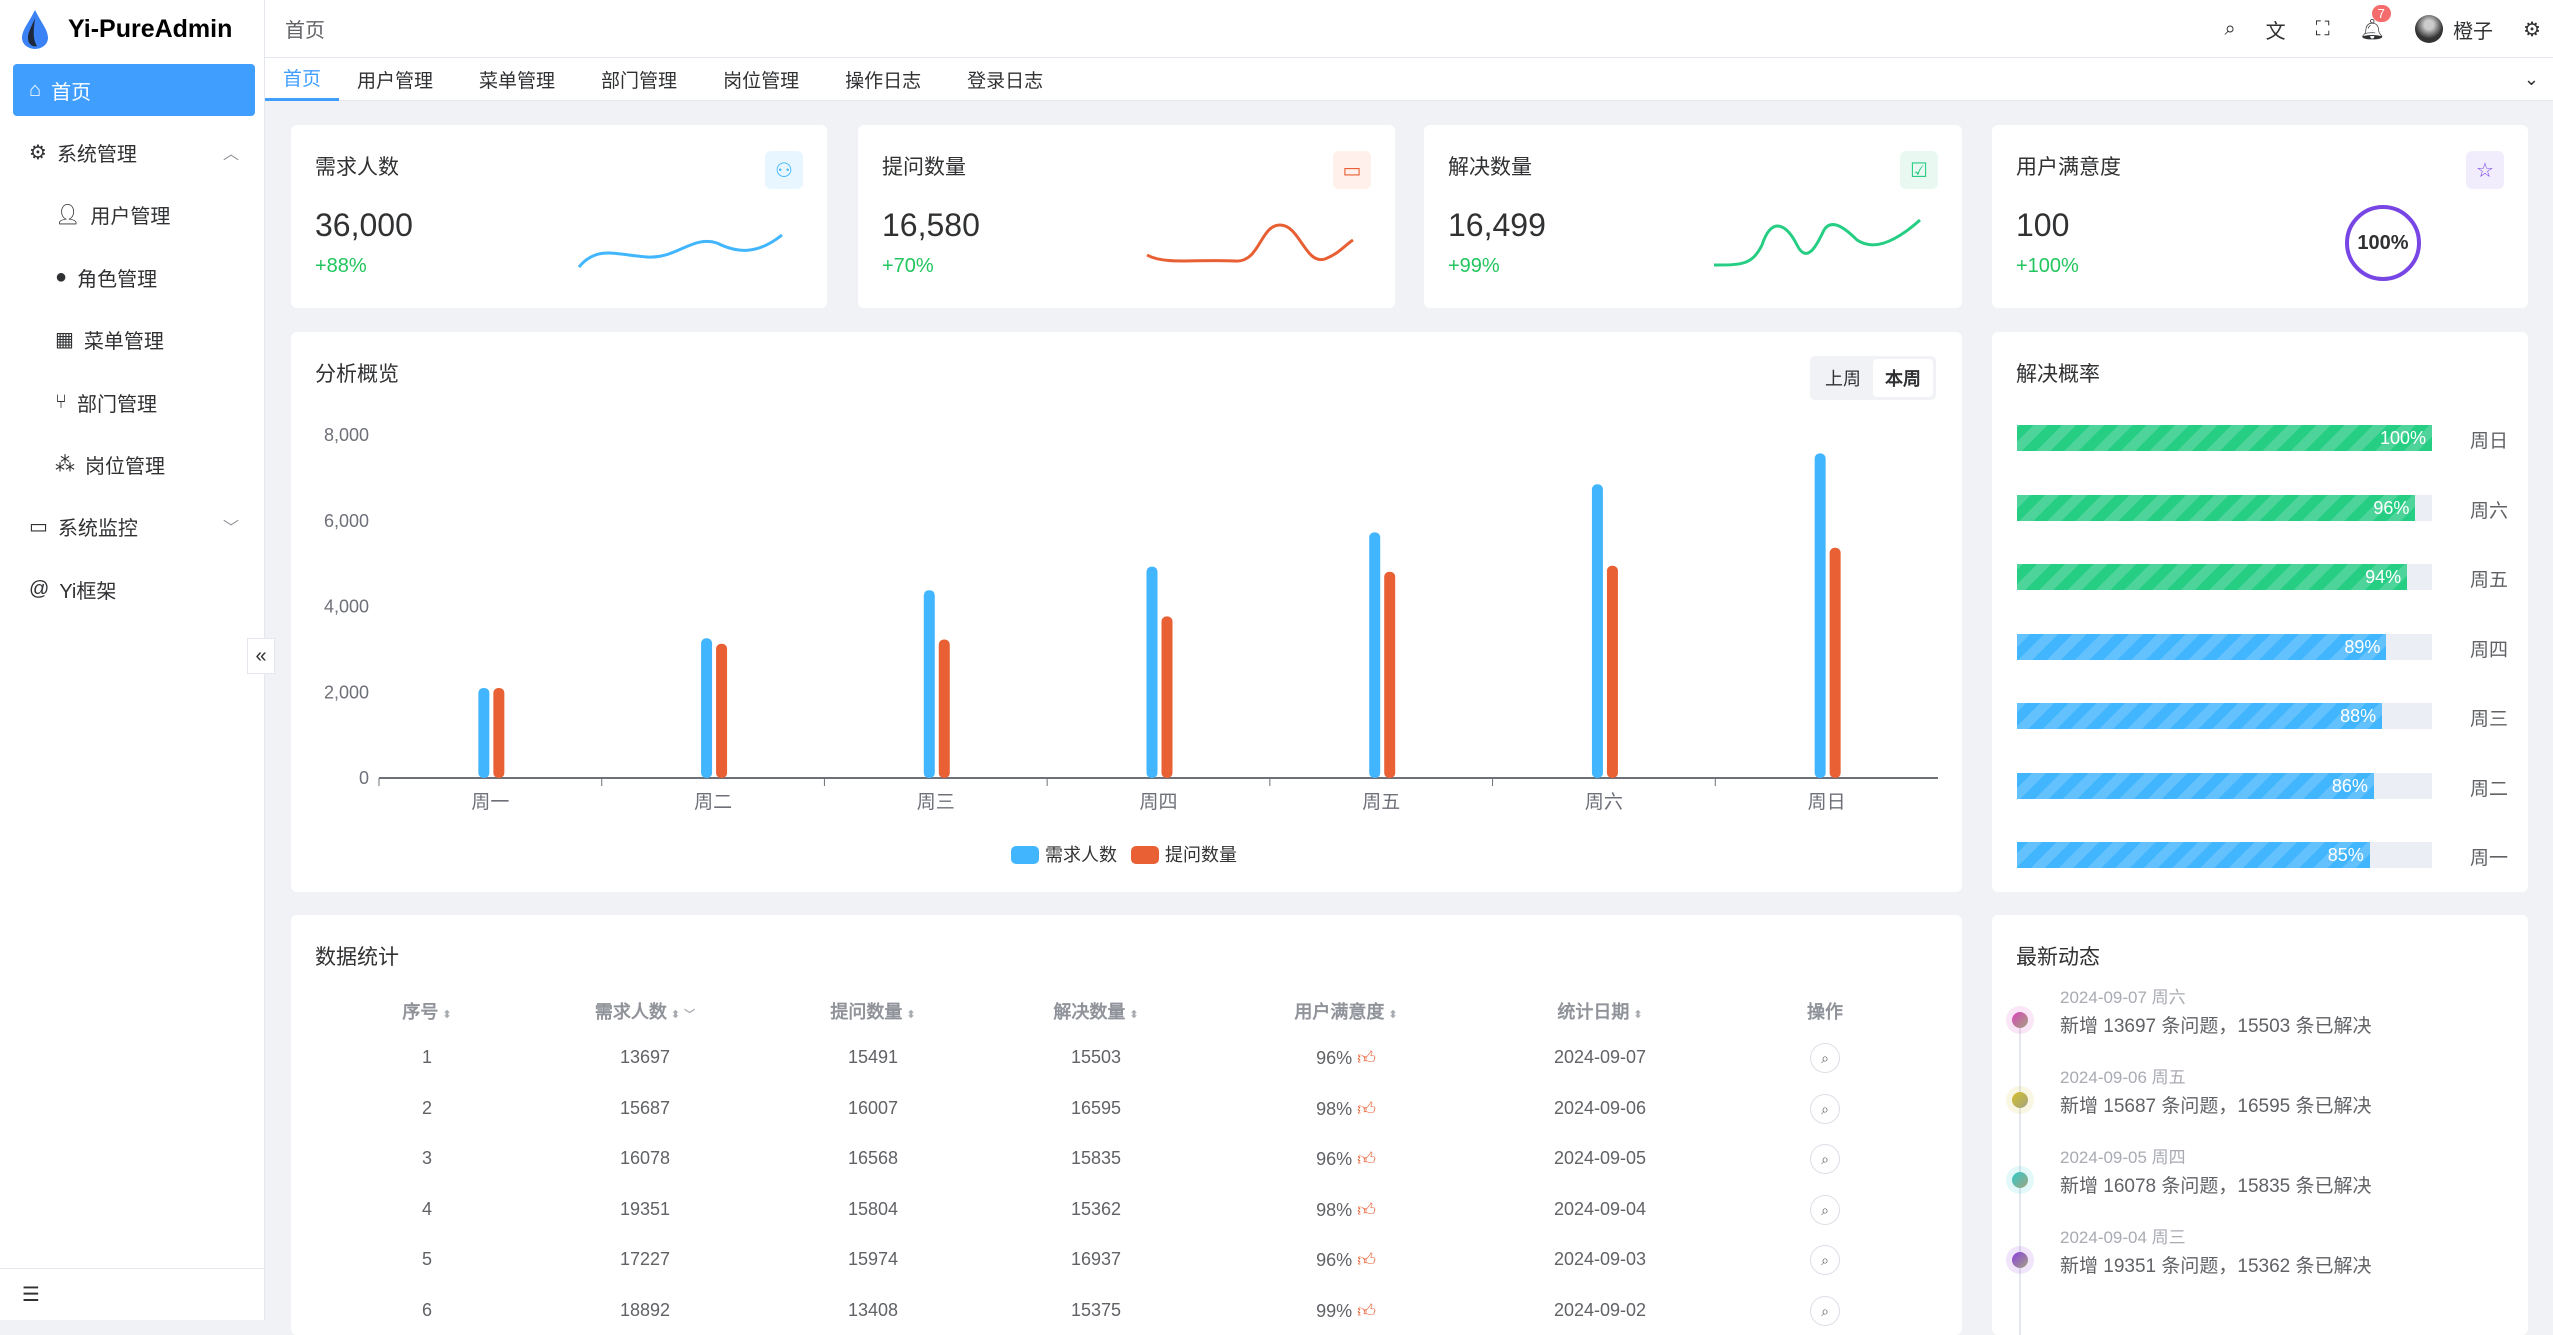 The height and width of the screenshot is (1335, 2553). What do you see at coordinates (517, 81) in the screenshot?
I see `tab-menus: 菜单管理` at bounding box center [517, 81].